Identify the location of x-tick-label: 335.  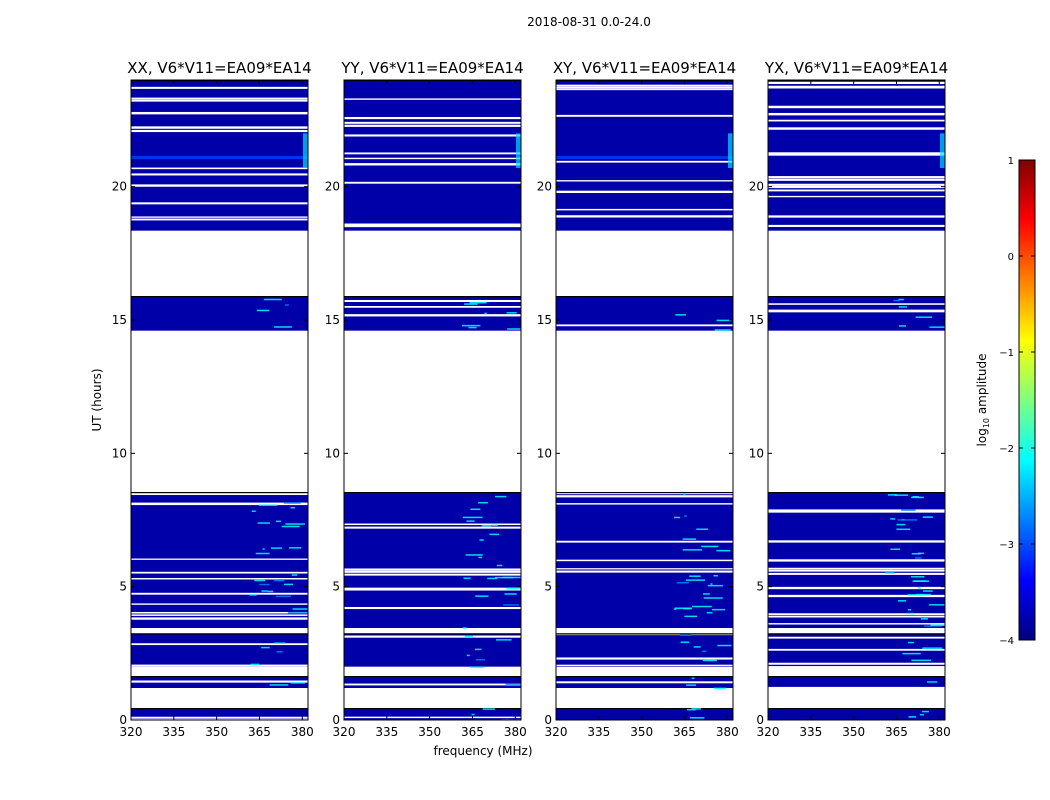
(173, 732).